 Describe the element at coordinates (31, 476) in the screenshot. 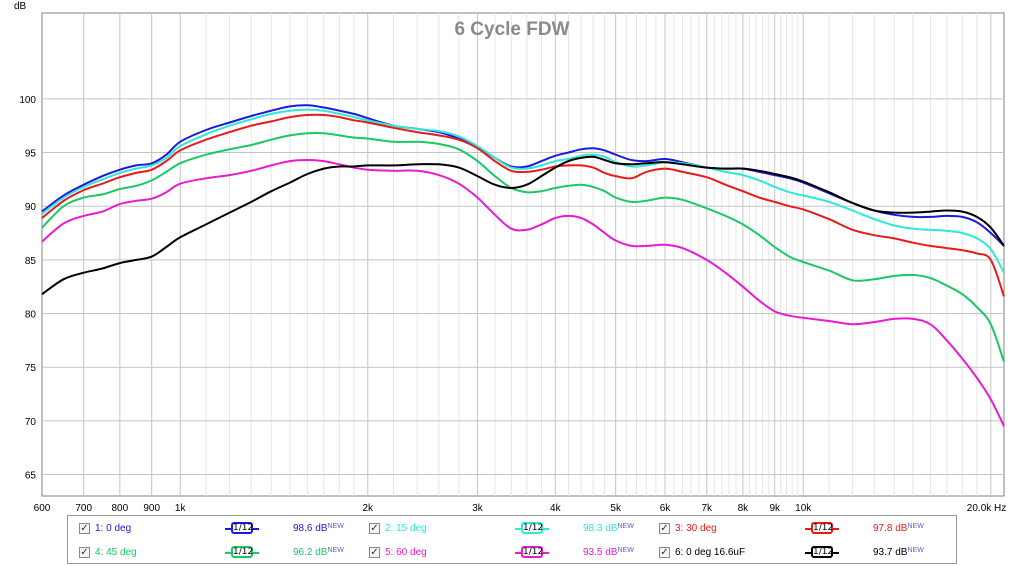

I see `y-tick-label: 65` at that location.